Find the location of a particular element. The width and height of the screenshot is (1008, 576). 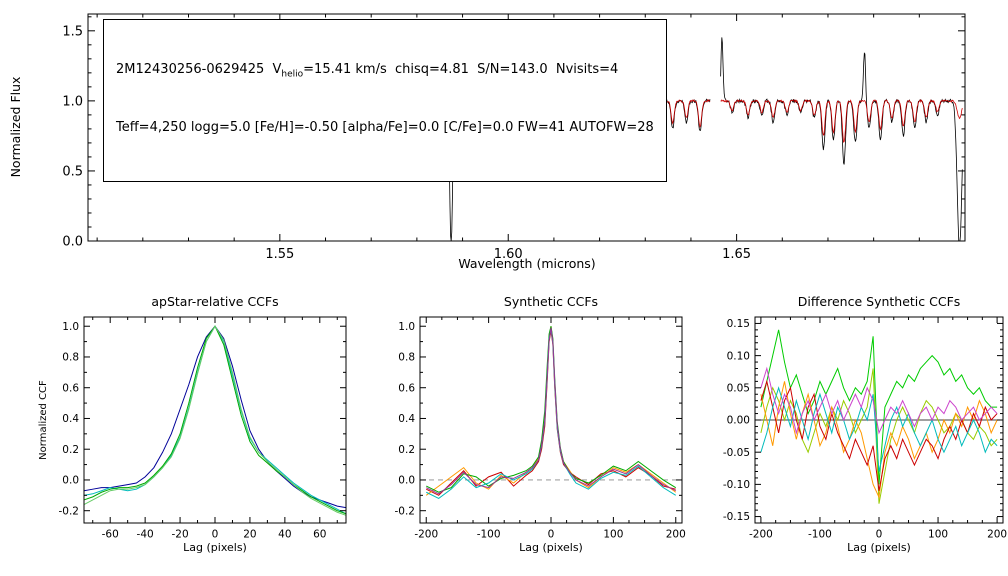

svg-text: -40 is located at coordinates (145, 535).